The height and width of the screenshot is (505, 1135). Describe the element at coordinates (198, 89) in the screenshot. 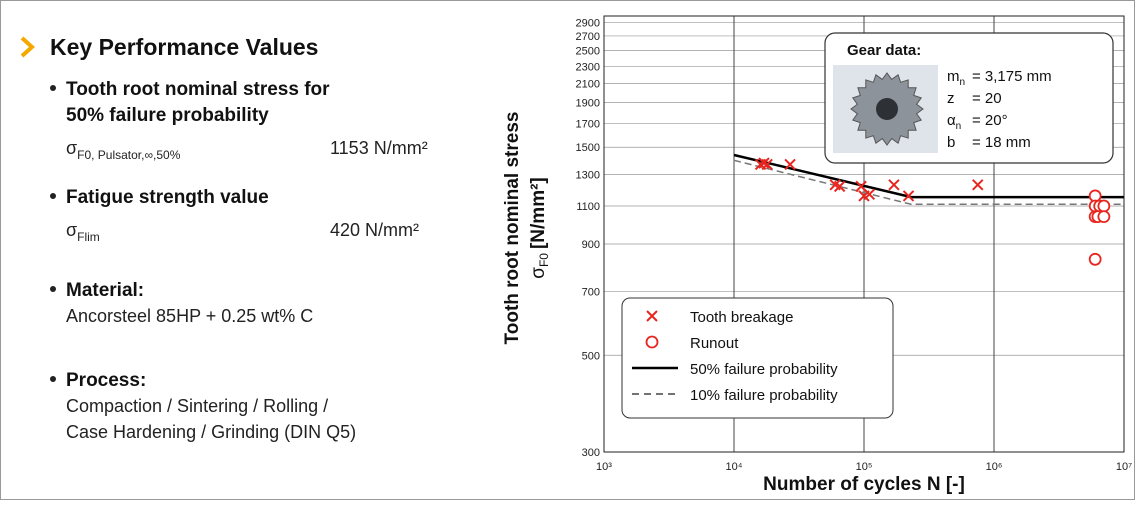

I see `bullet-title: Tooth root nominal stress for` at that location.